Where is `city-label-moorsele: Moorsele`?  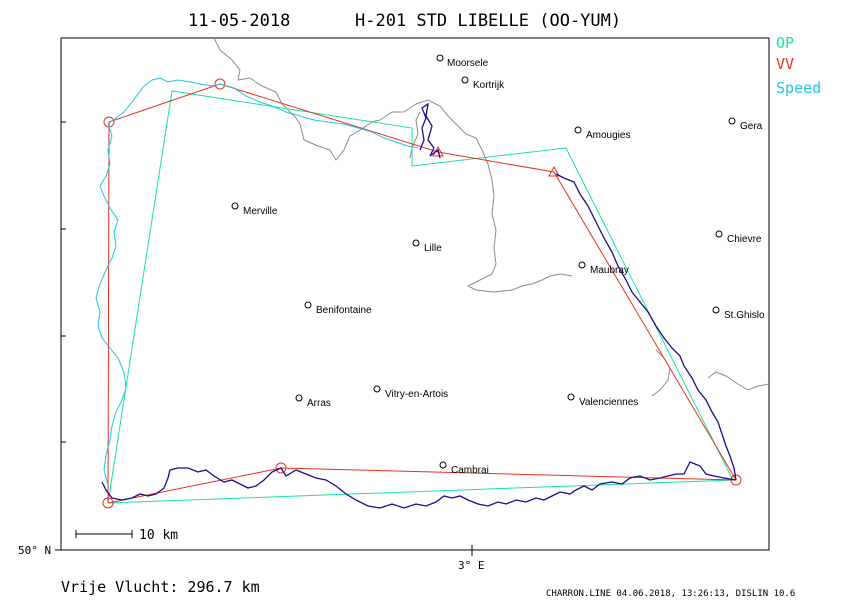
city-label-moorsele: Moorsele is located at coordinates (468, 63).